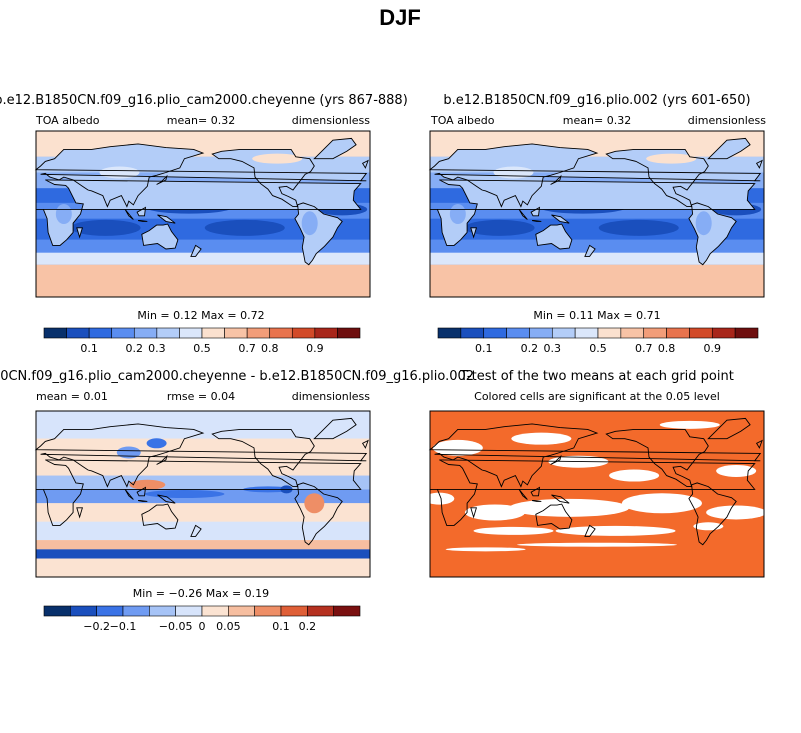  I want to click on panel-2-stats: Min = 0.11 Max = 0.71, so click(596, 315).